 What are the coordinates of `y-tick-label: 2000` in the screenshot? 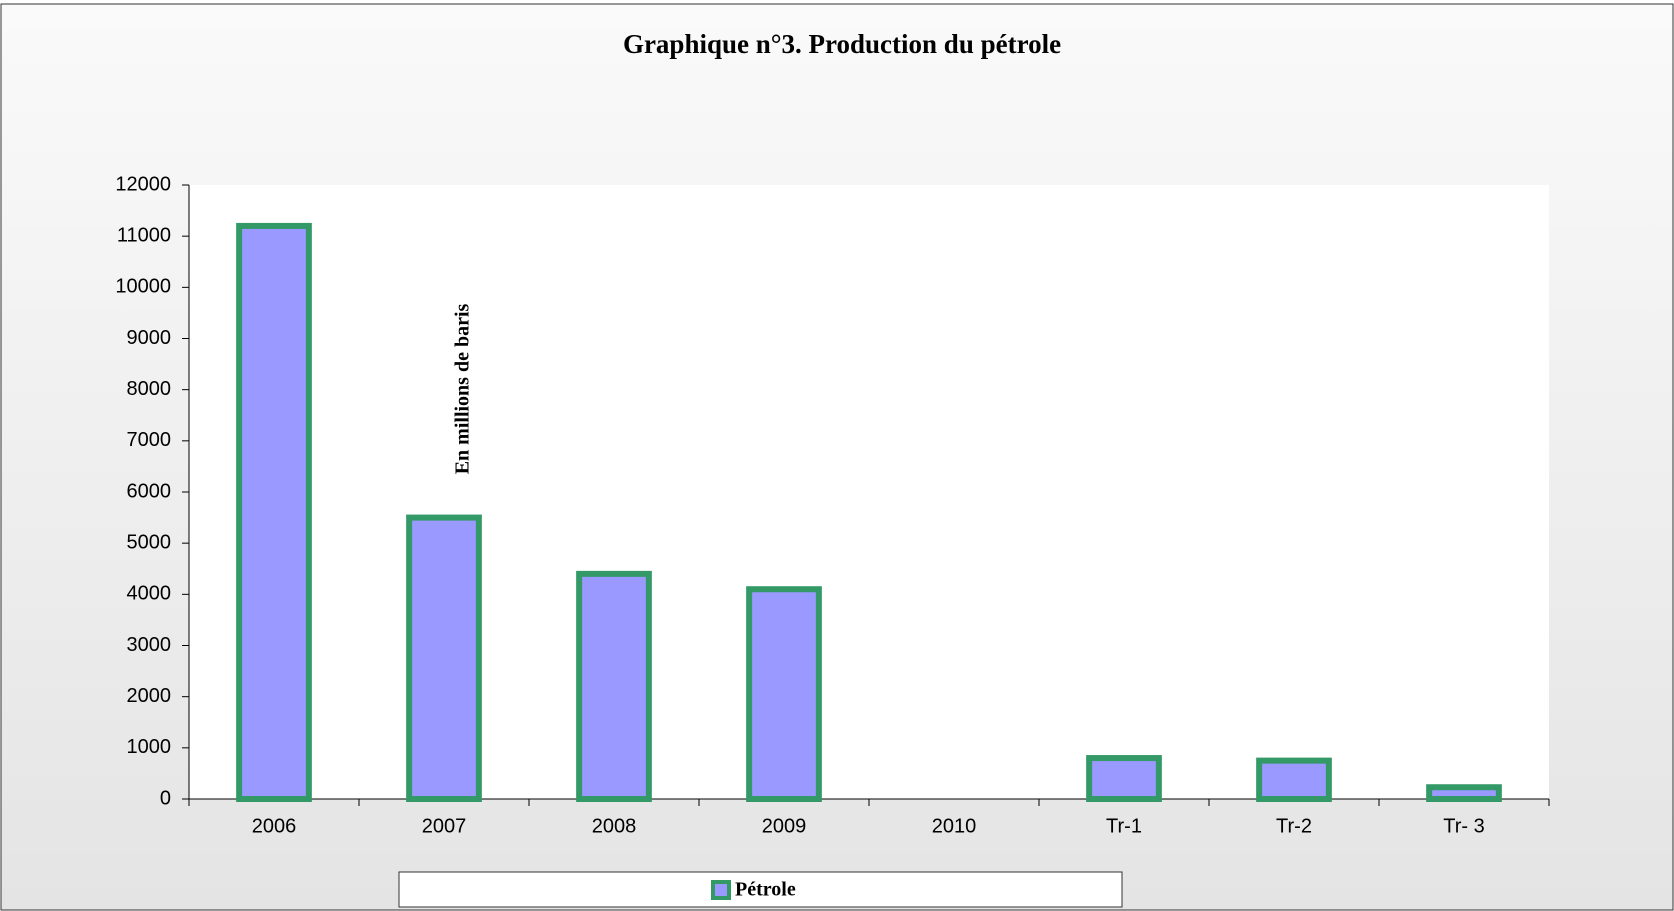 It's located at (149, 696).